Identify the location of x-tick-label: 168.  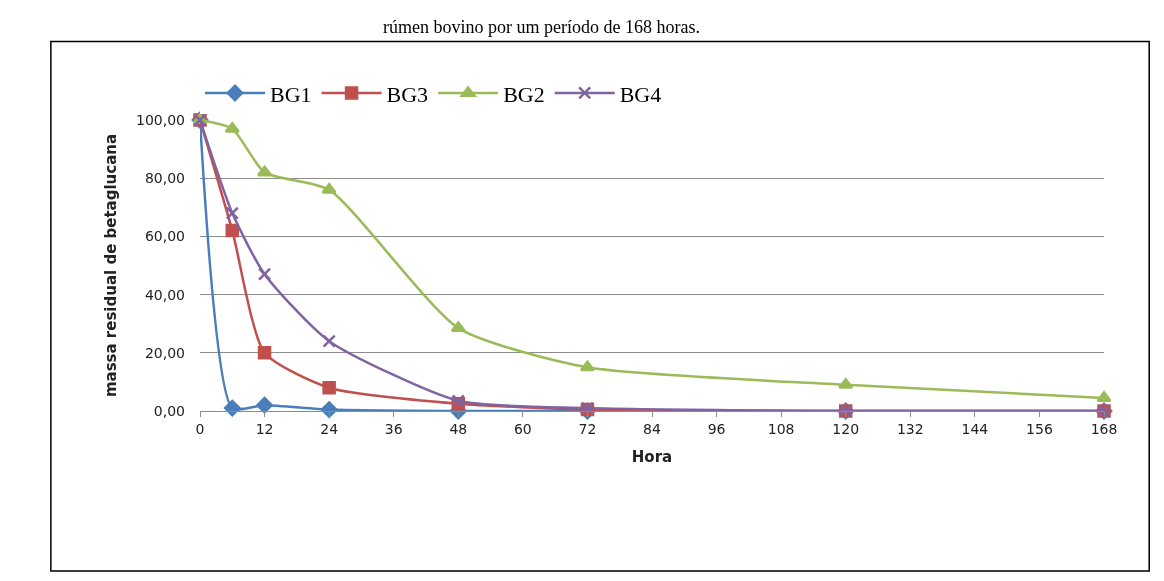
(1104, 428).